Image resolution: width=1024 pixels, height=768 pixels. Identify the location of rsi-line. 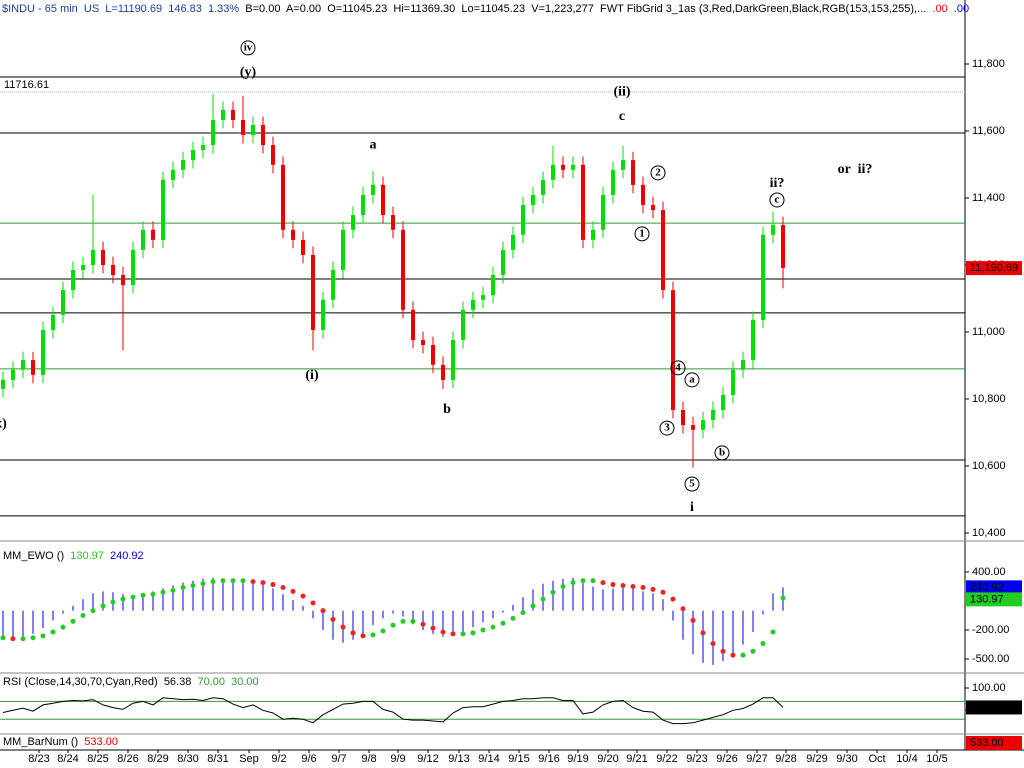
(393, 711).